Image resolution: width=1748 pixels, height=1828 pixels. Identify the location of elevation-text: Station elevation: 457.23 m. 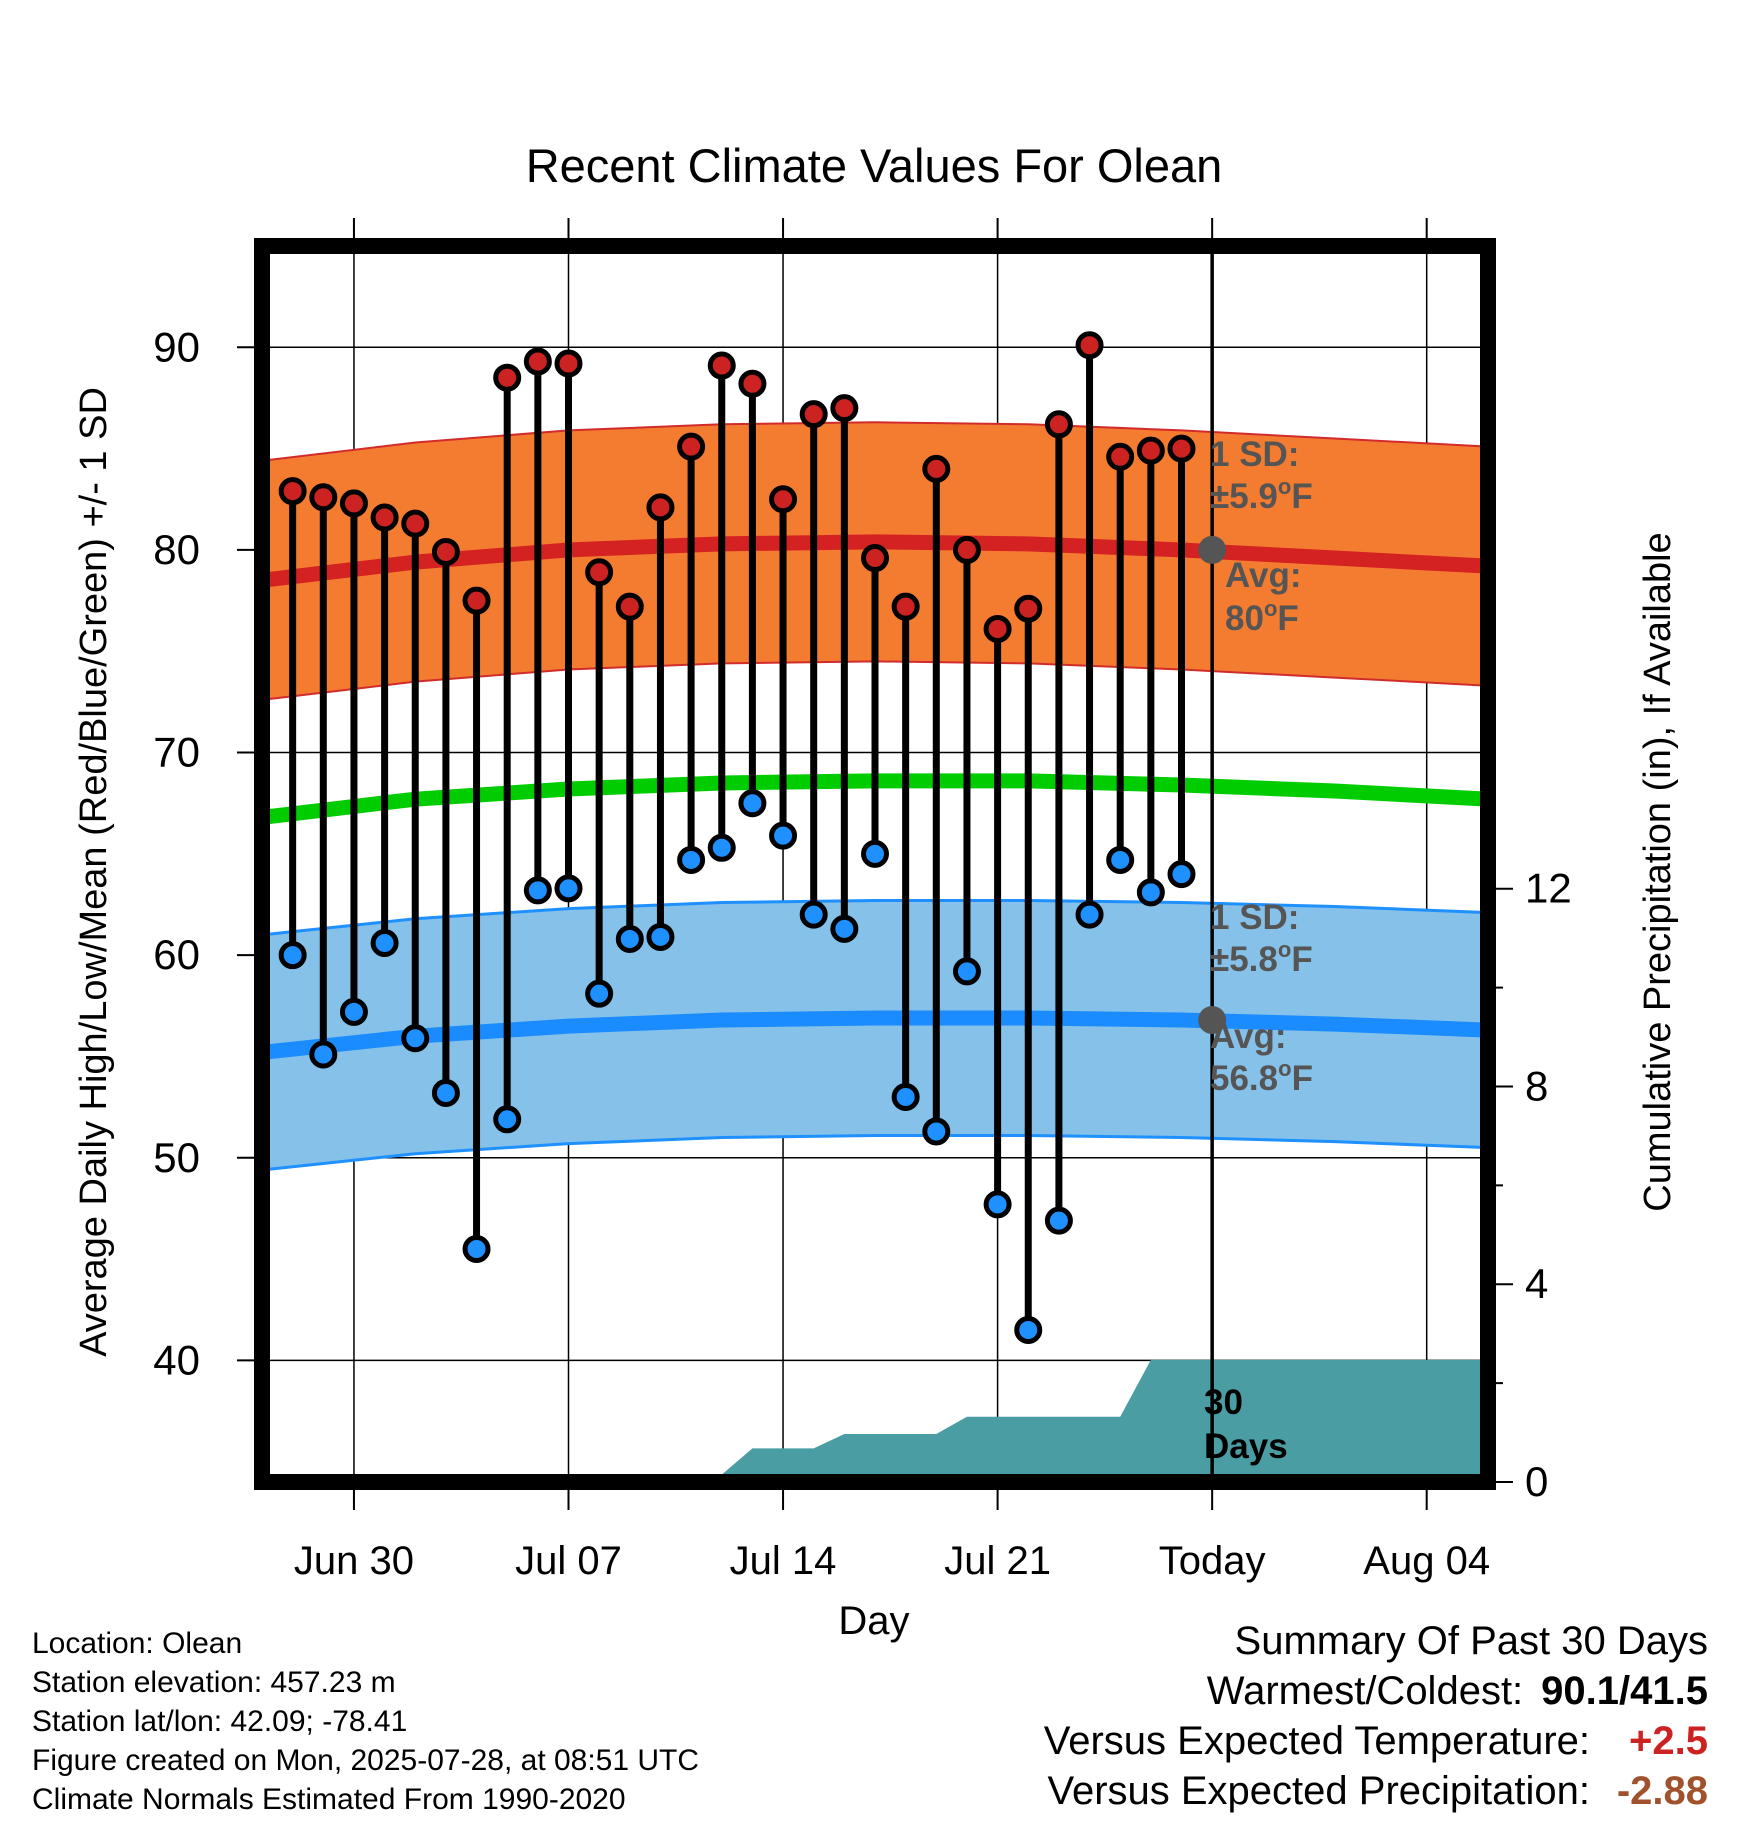
(214, 1682).